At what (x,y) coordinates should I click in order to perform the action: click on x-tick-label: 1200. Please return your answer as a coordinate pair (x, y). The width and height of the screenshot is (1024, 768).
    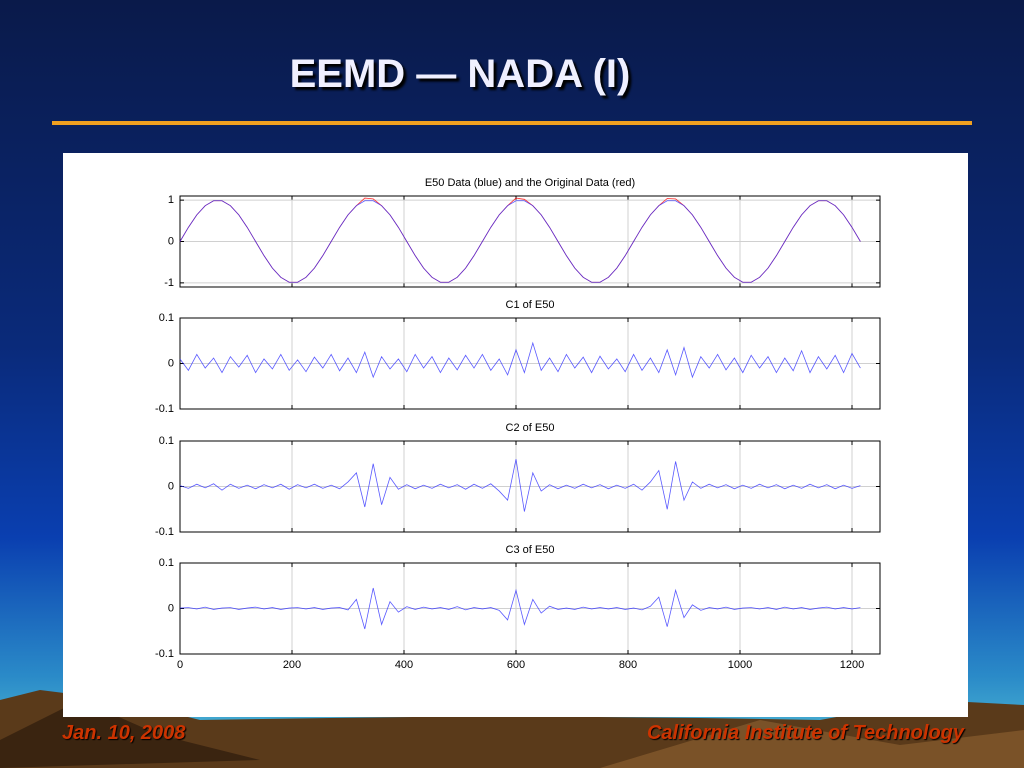
    Looking at the image, I should click on (852, 665).